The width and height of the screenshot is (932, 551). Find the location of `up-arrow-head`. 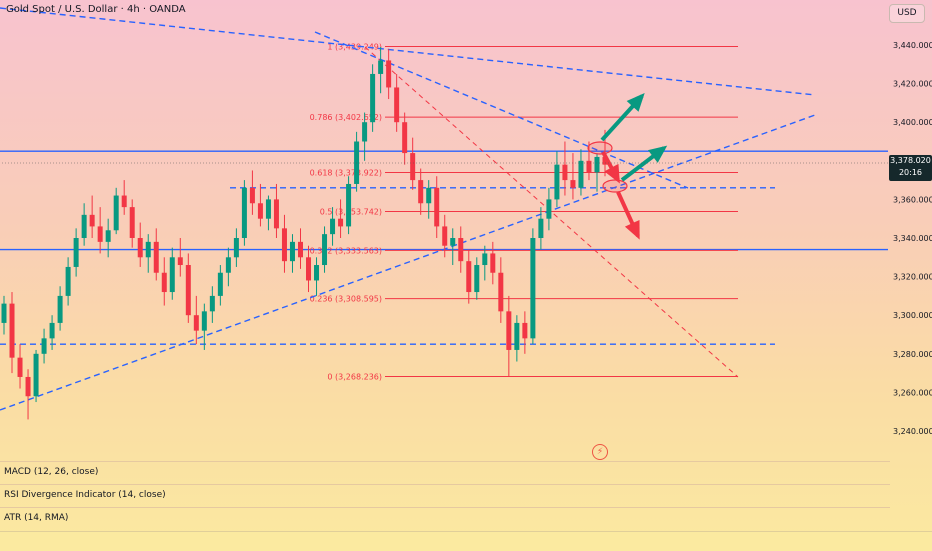

up-arrow-head is located at coordinates (635, 102).